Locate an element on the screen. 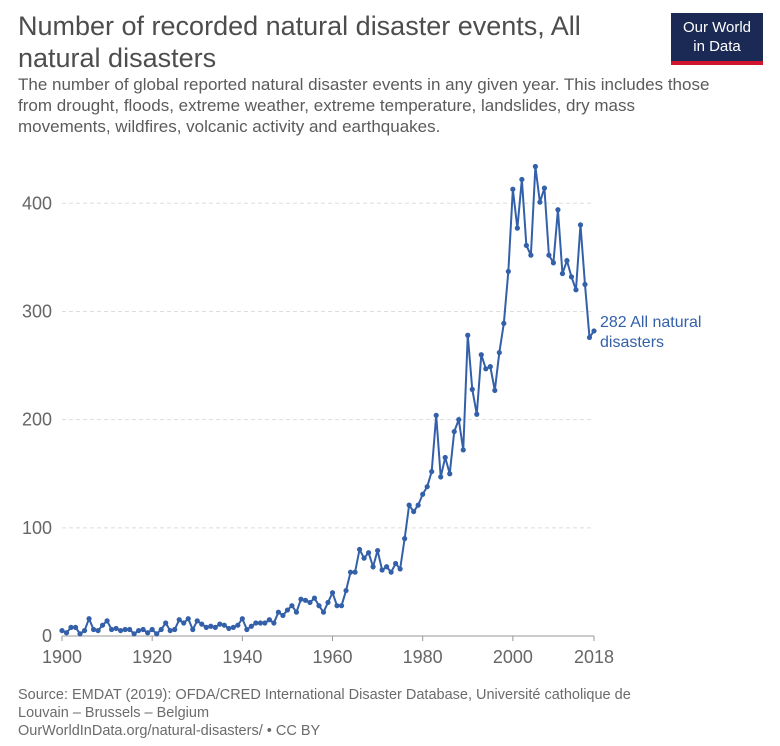  data-point-1984 is located at coordinates (441, 477).